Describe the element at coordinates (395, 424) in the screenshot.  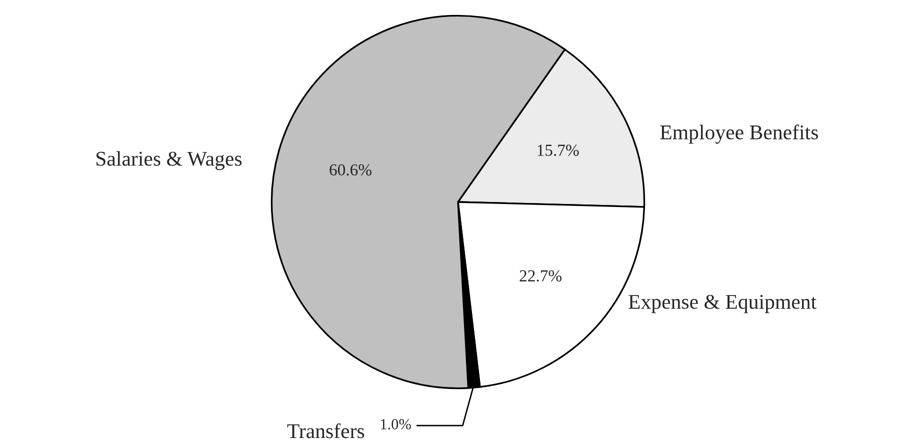
I see `data-label: 1.0%` at that location.